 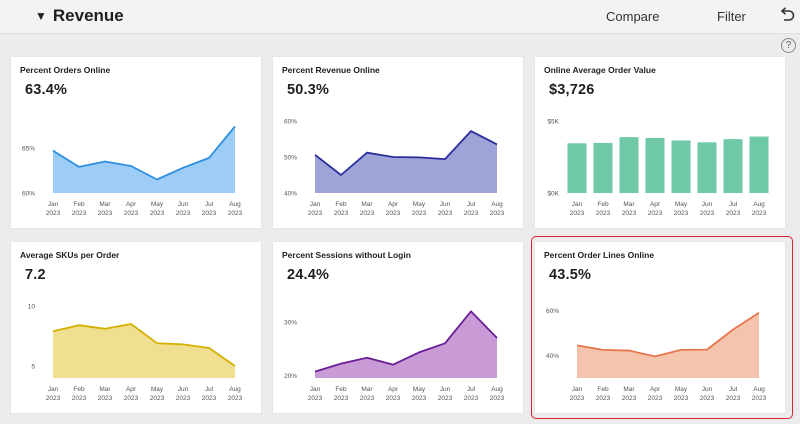 What do you see at coordinates (400, 17) in the screenshot?
I see `header-bar: ▼ Revenue Compare Filter` at bounding box center [400, 17].